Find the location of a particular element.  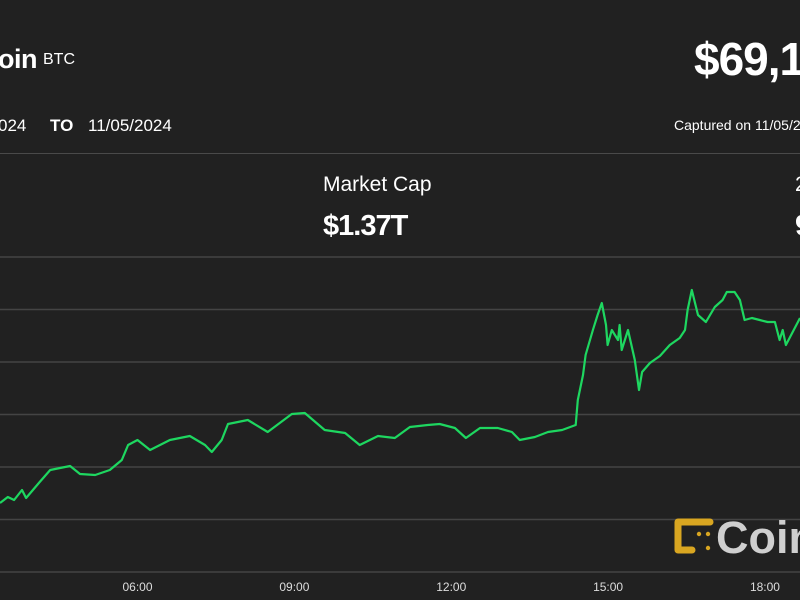

divider is located at coordinates (400, 153).